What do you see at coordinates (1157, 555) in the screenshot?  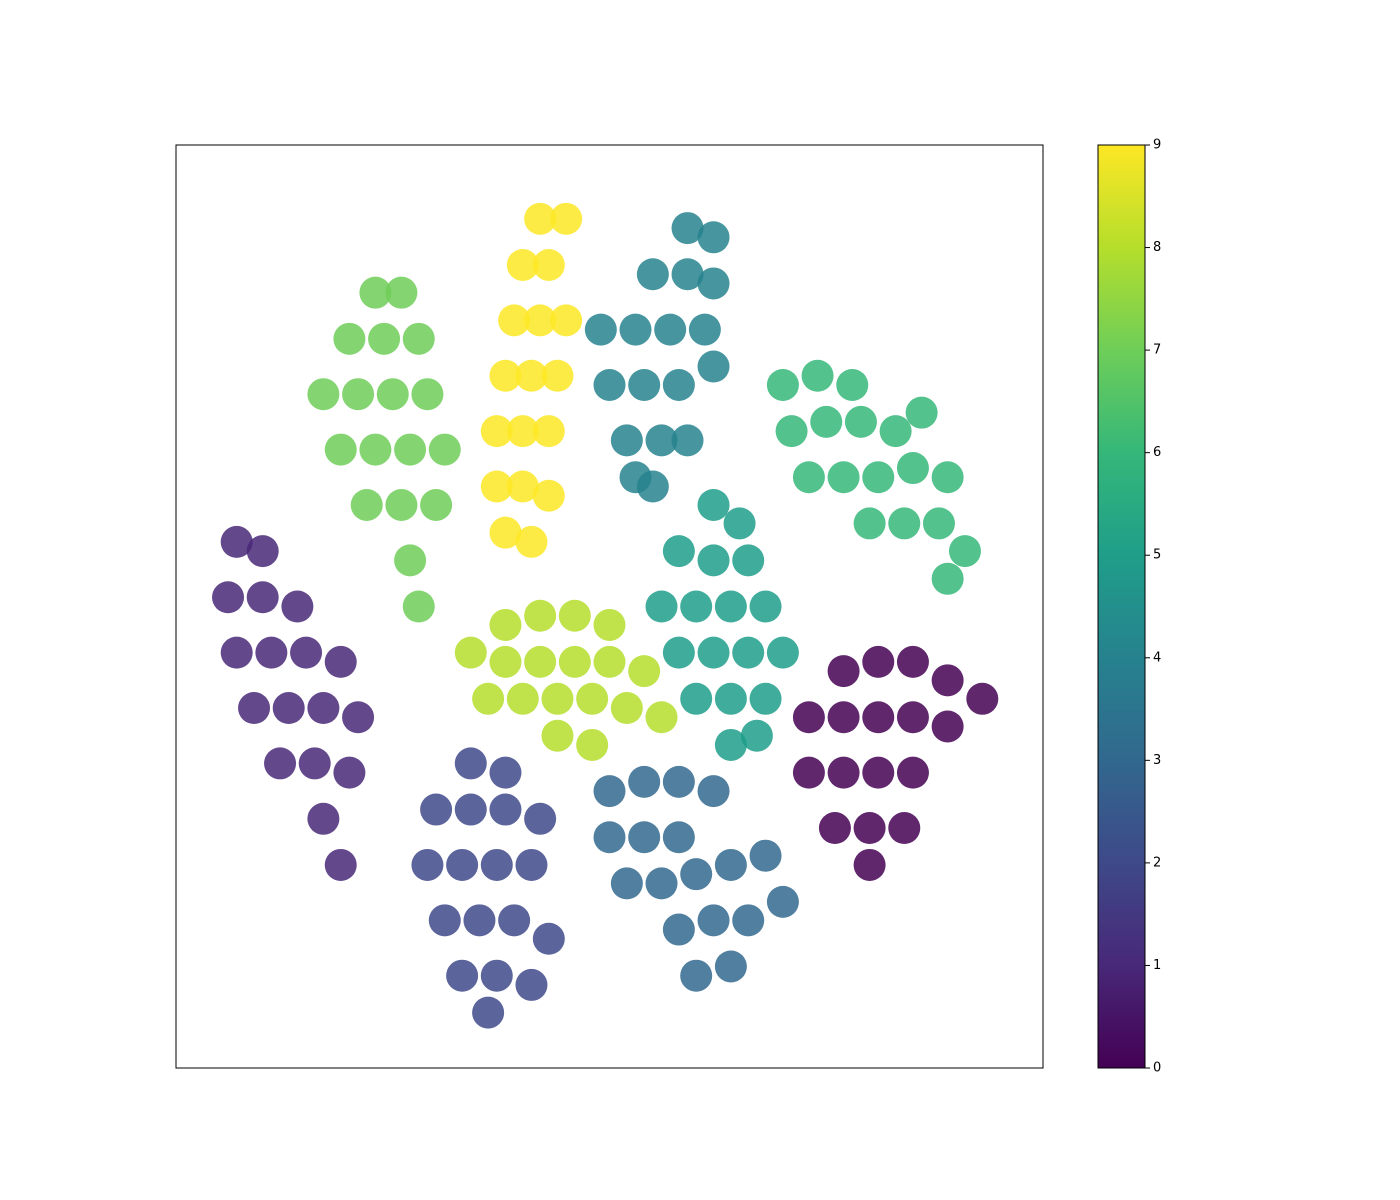 I see `colorbar-tick-label: 5` at bounding box center [1157, 555].